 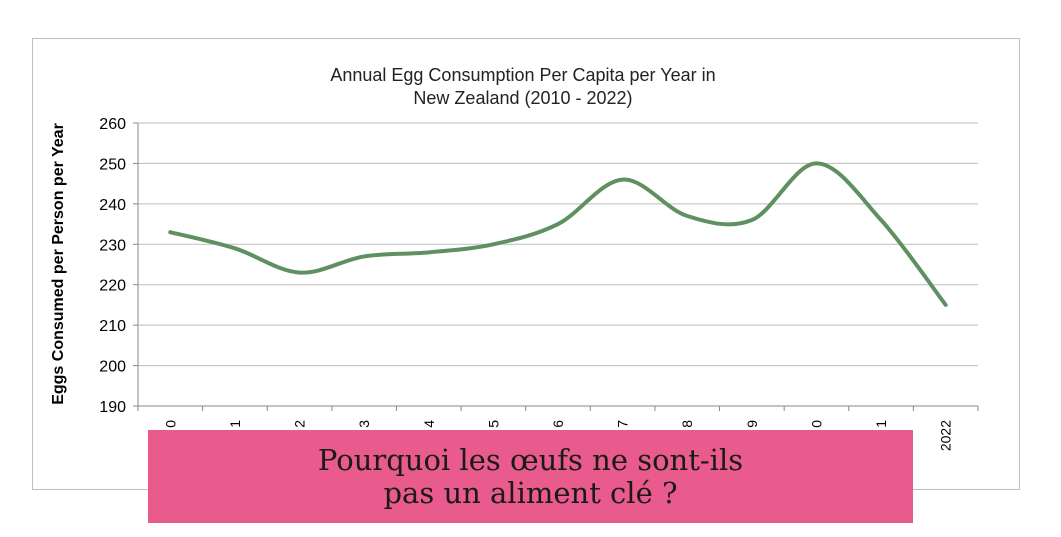 I want to click on chart-title-line-2: New Zealand (2010 - 2022), so click(x=522, y=98).